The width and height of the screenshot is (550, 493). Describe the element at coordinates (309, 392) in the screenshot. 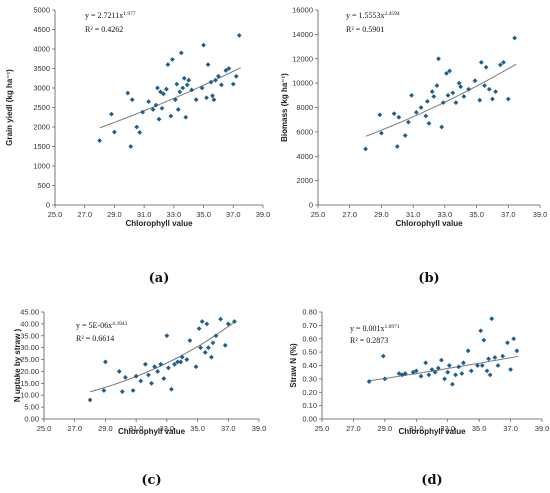

I see `y-tick-label: 0.20` at that location.